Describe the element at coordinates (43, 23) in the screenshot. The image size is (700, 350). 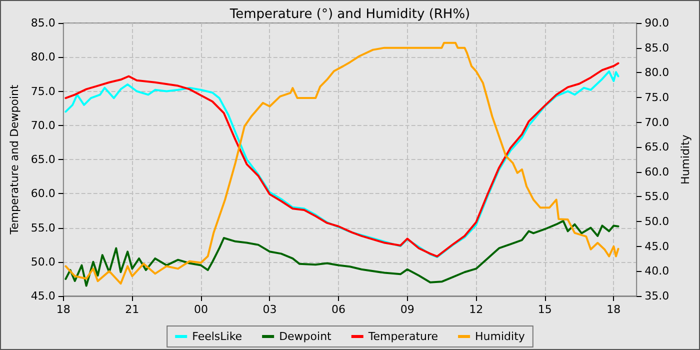
I see `y-tick-label: 85.0` at that location.